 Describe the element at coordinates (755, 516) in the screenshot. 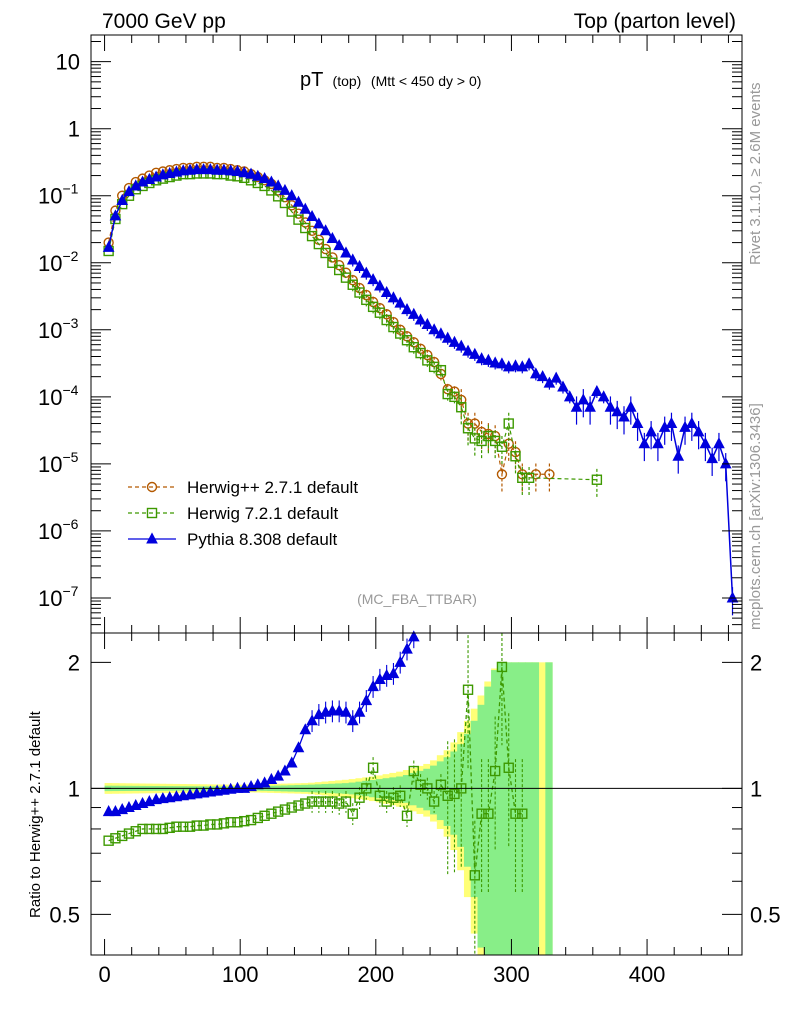

I see `mcplots-label: mcplots.cern.ch [arXiv:1306.3436]` at that location.